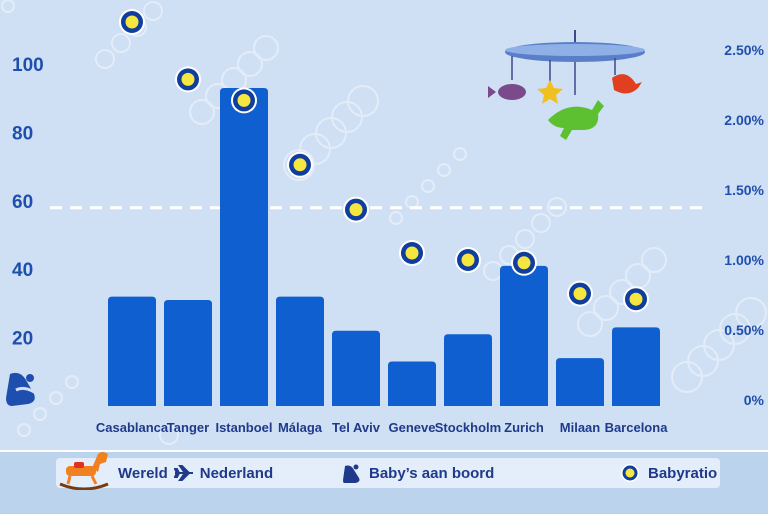 This screenshot has height=514, width=768. What do you see at coordinates (356, 368) in the screenshot?
I see `bar-tel-aviv` at bounding box center [356, 368].